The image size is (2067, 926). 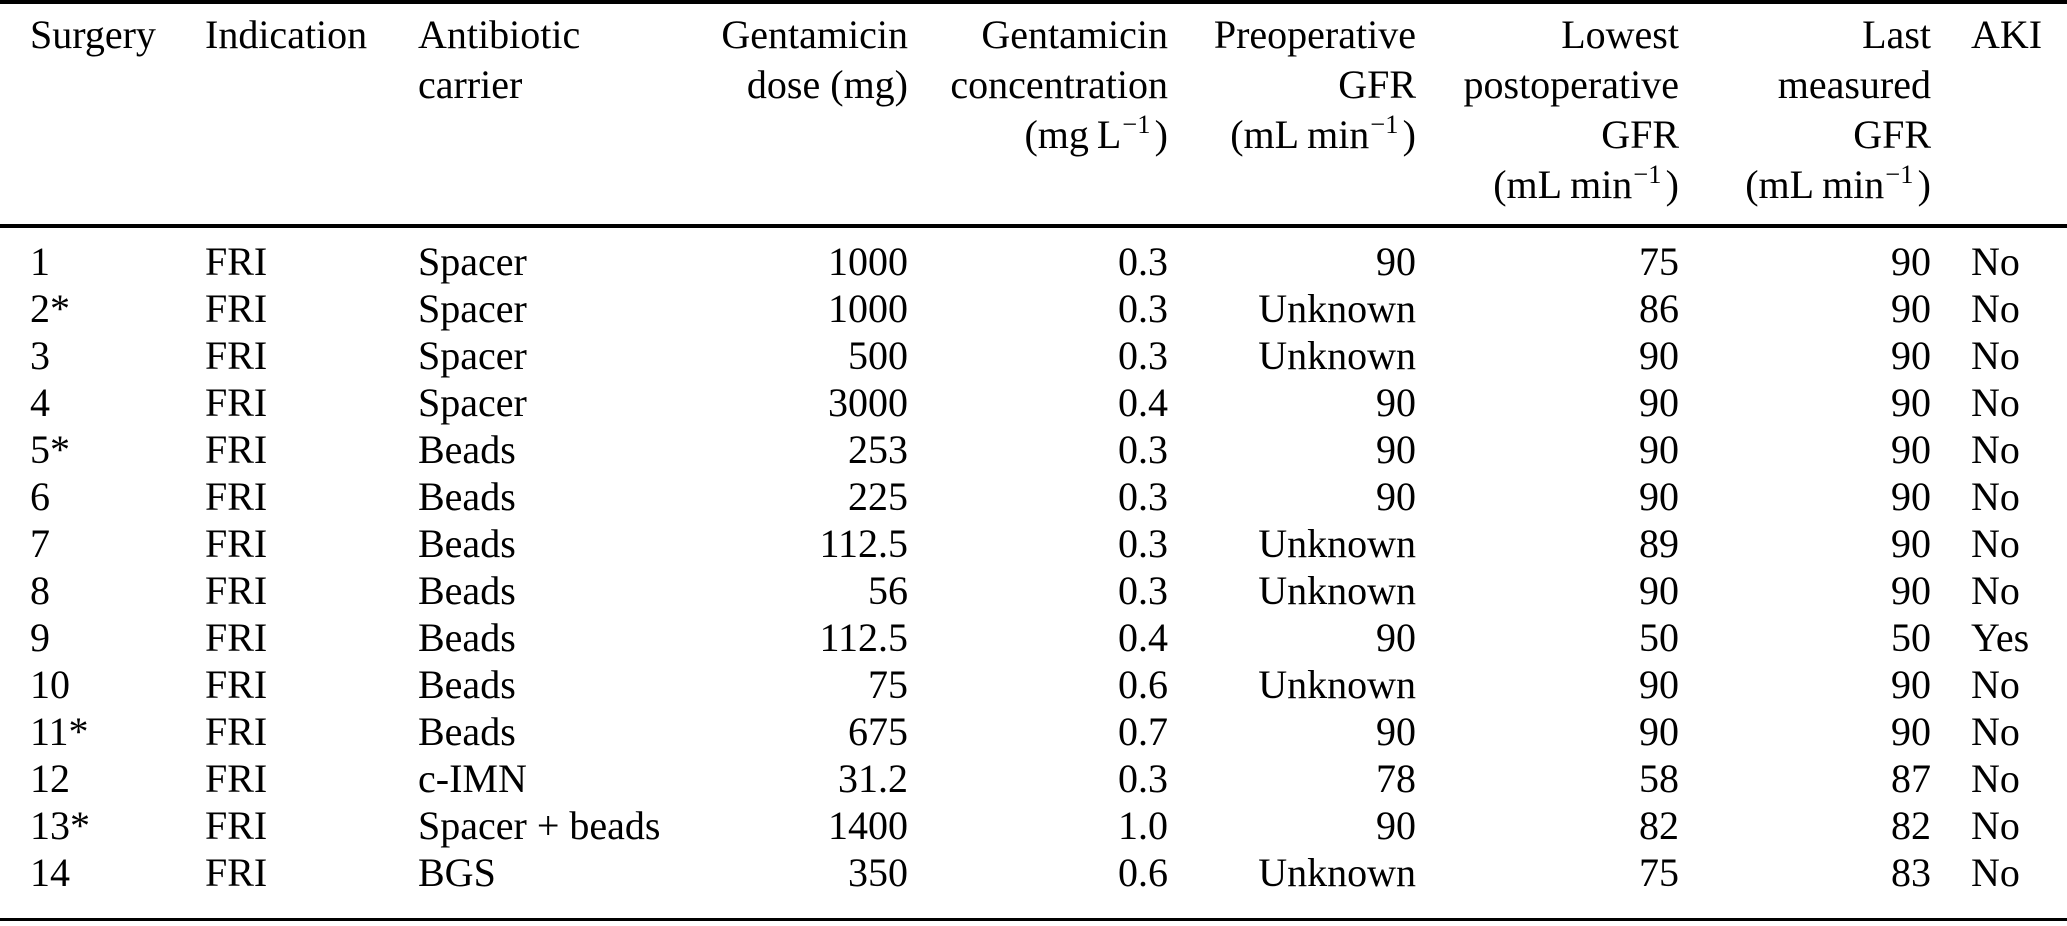 I want to click on header-line: postoperative, so click(x=1571, y=84).